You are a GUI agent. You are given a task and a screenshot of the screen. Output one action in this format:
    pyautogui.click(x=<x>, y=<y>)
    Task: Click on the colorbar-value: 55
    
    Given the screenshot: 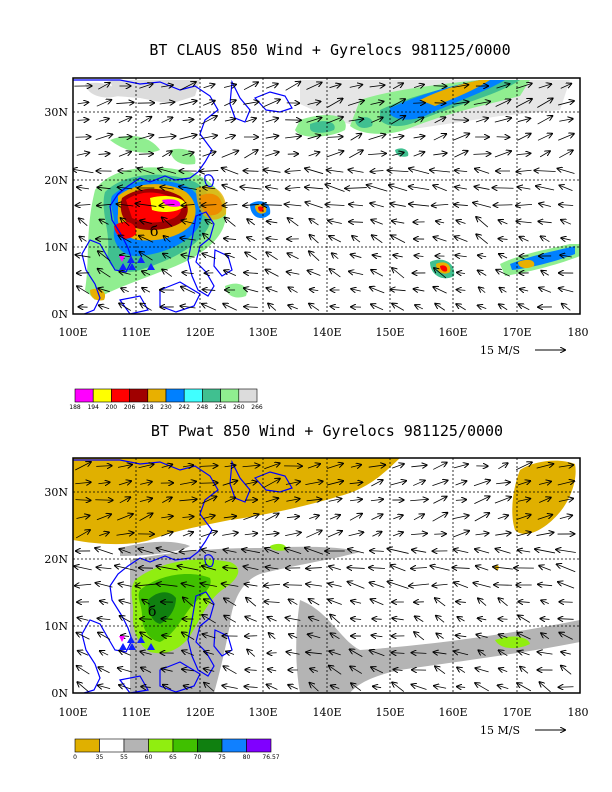 What is the action you would take?
    pyautogui.click(x=124, y=757)
    